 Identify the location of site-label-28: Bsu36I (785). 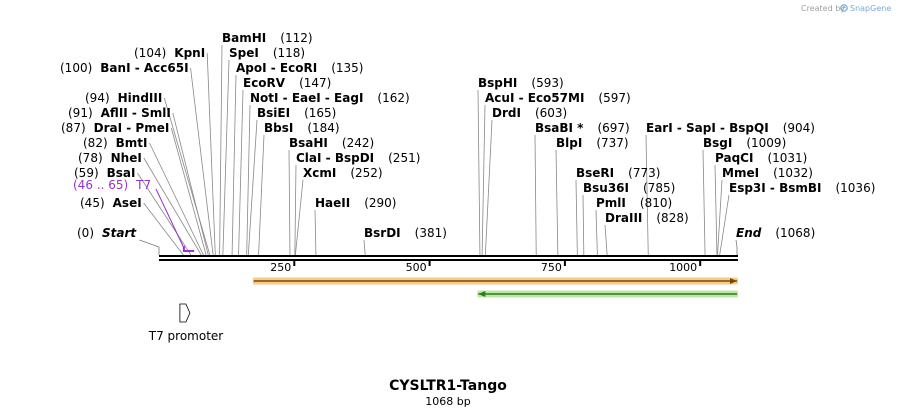
(629, 188).